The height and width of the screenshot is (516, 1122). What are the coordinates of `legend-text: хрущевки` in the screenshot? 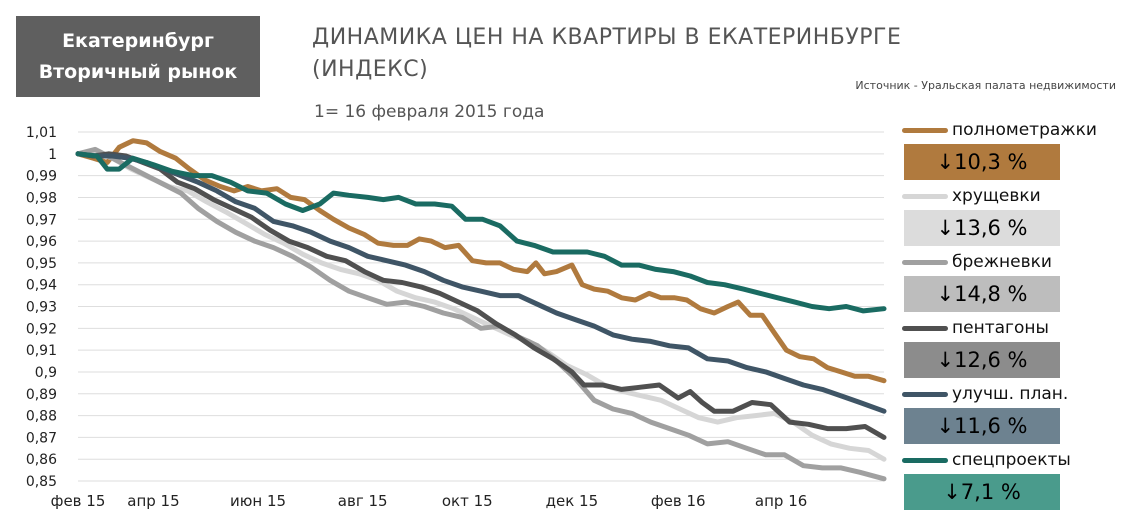 It's located at (996, 196).